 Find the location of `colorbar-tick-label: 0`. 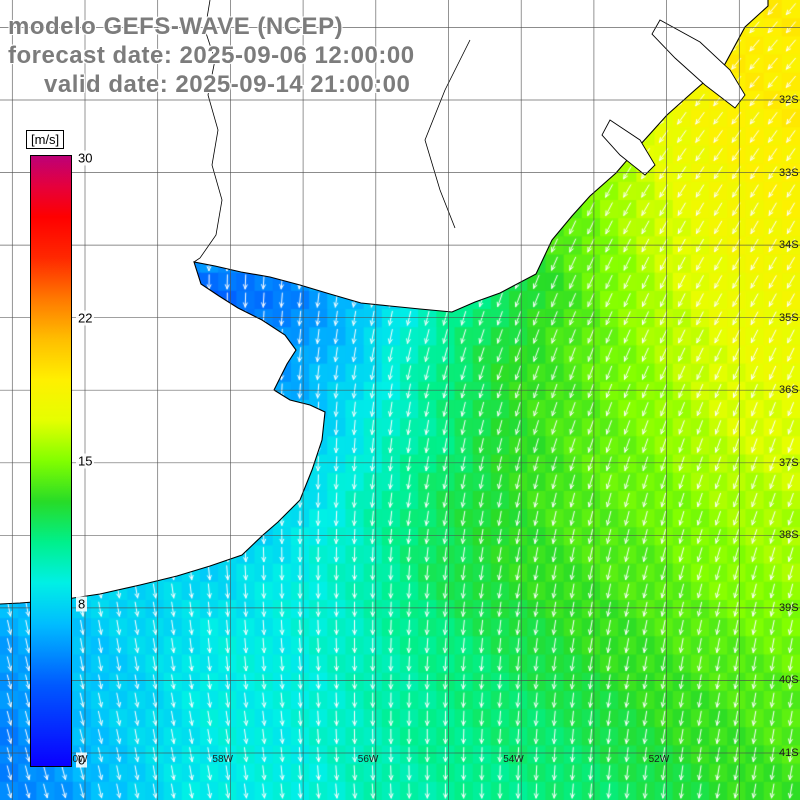

colorbar-tick-label: 0 is located at coordinates (82, 760).